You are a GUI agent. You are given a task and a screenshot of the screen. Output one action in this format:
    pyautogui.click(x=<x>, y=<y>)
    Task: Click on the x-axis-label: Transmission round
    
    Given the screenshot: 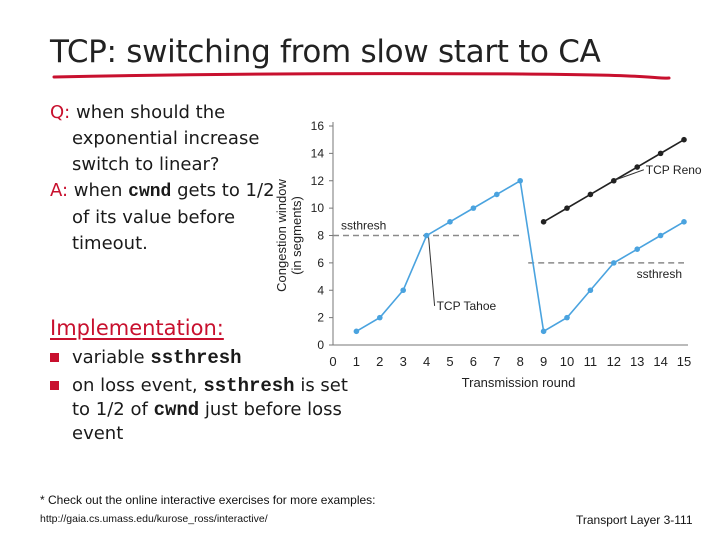 What is the action you would take?
    pyautogui.click(x=519, y=382)
    